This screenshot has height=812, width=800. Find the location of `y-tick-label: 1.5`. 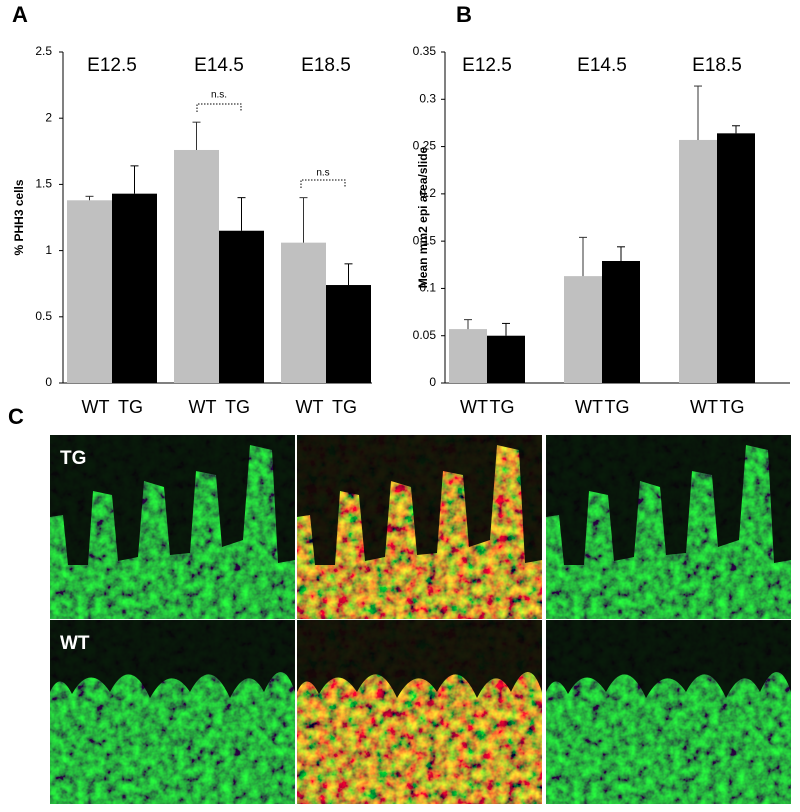

y-tick-label: 1.5 is located at coordinates (43, 184).